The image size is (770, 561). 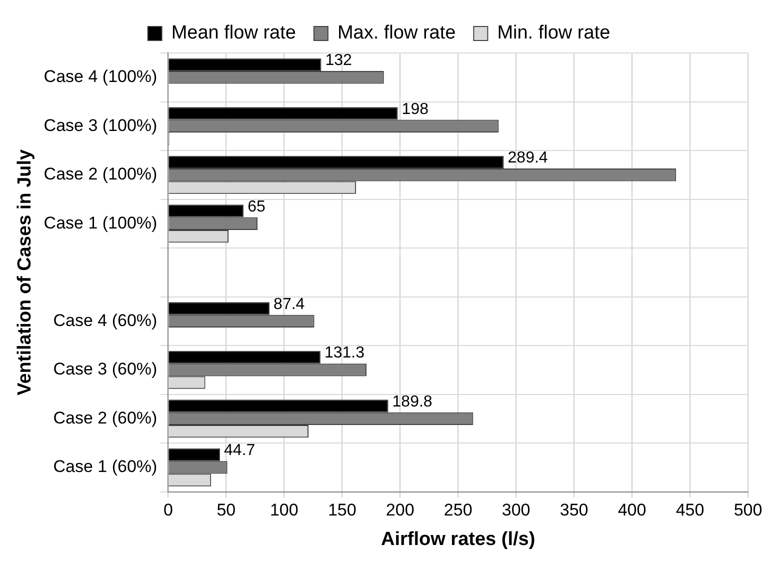 What do you see at coordinates (240, 451) in the screenshot?
I see `data-label: 44.7` at bounding box center [240, 451].